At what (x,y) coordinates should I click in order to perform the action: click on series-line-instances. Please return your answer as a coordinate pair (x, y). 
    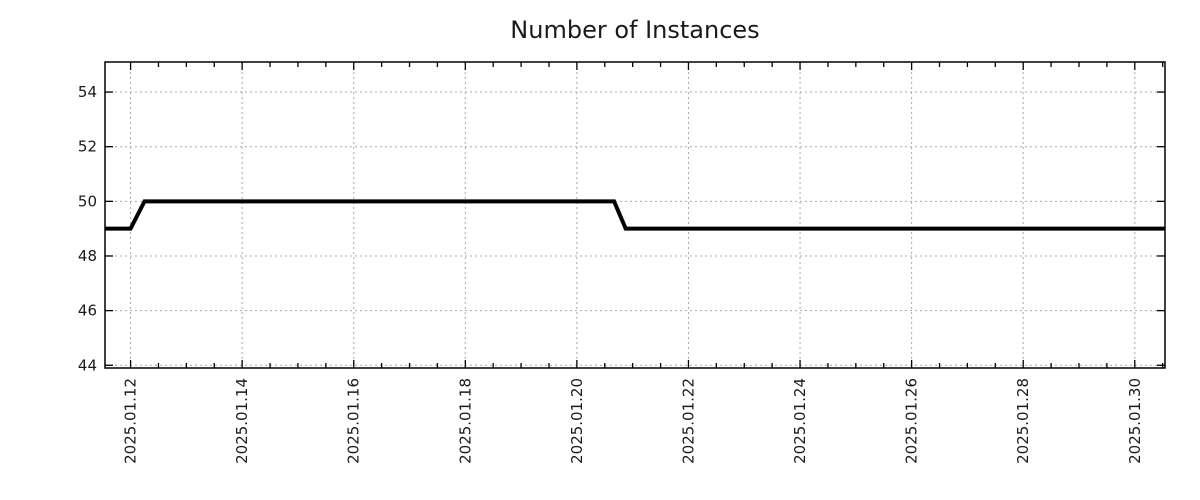
    Looking at the image, I should click on (635, 215).